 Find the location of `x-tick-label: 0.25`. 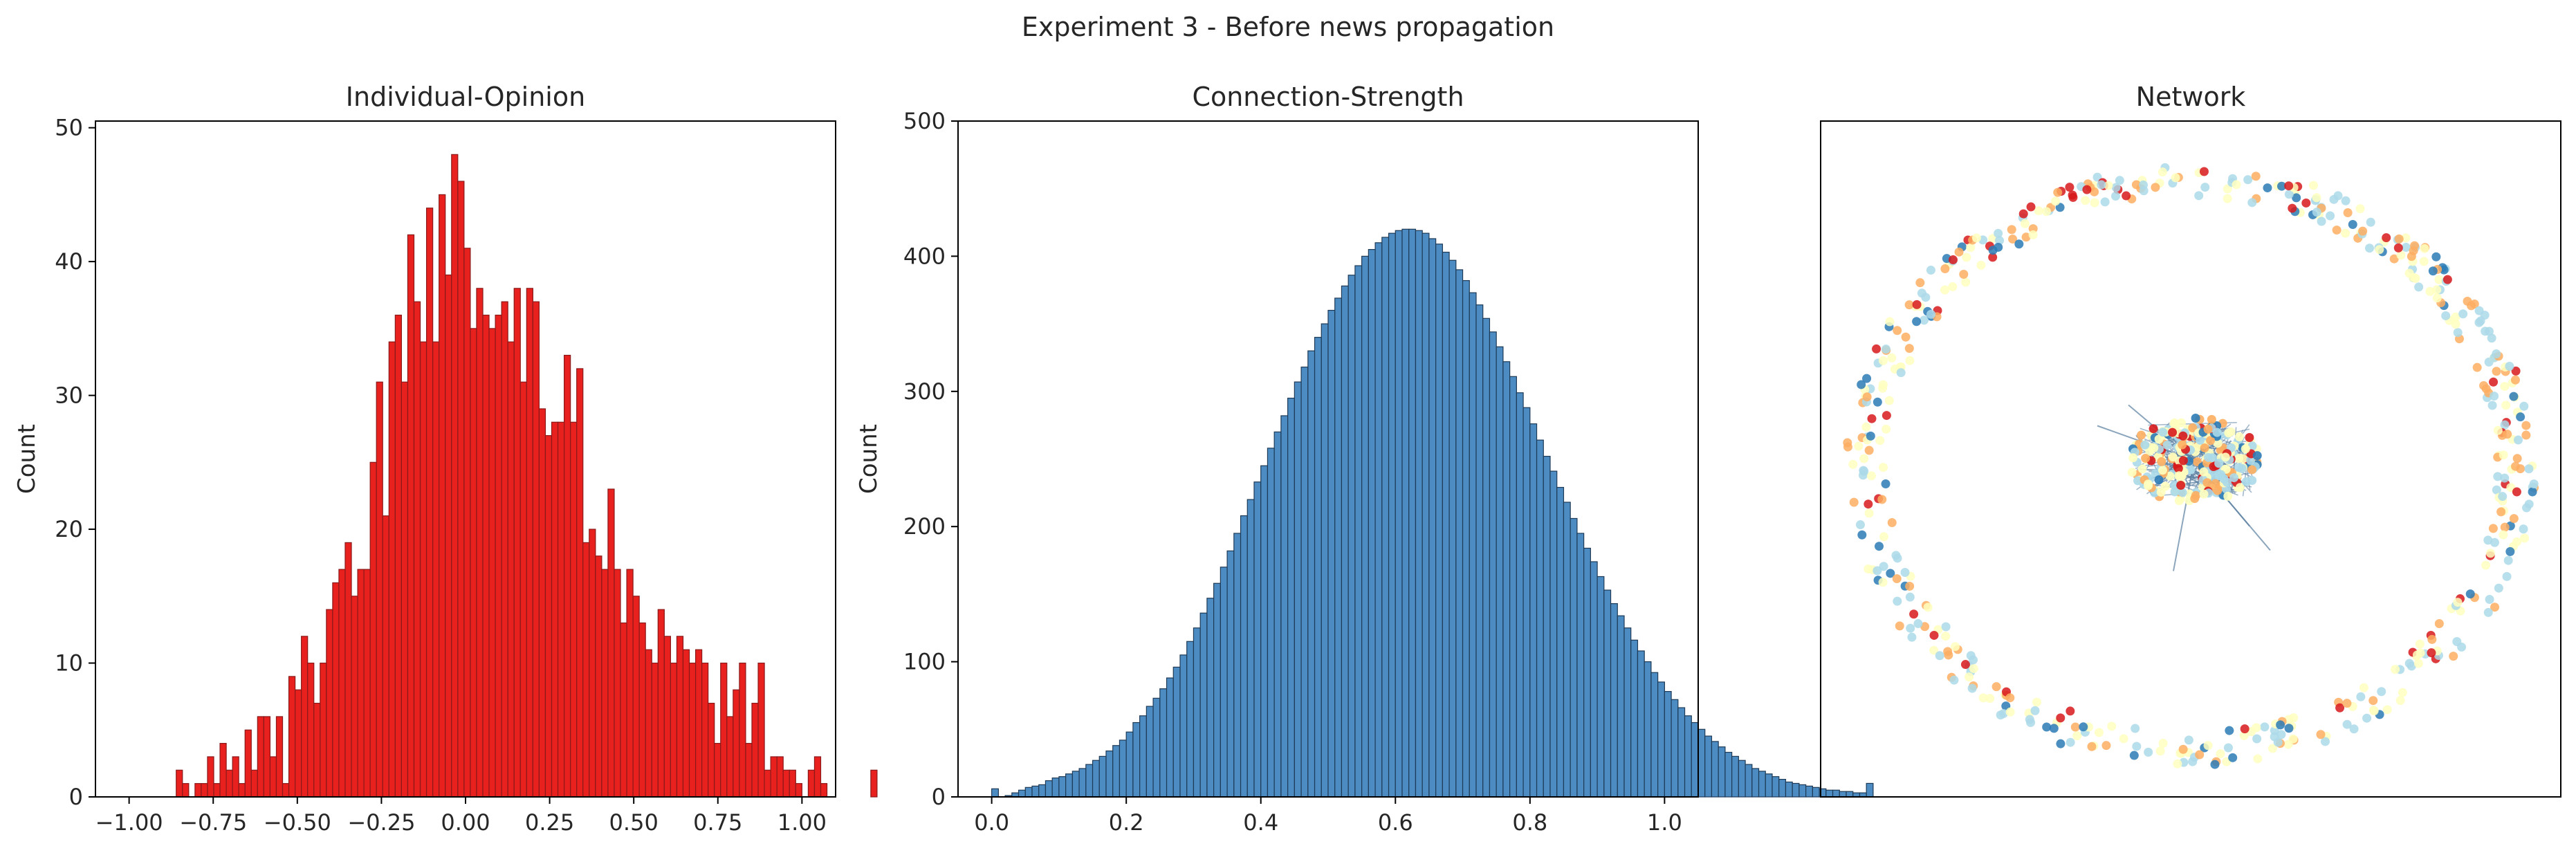

x-tick-label: 0.25 is located at coordinates (549, 822).